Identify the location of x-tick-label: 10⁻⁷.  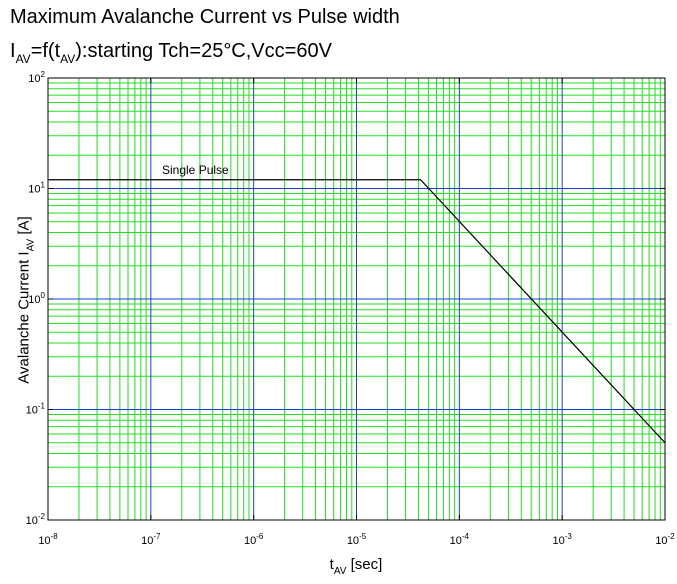
(151, 539).